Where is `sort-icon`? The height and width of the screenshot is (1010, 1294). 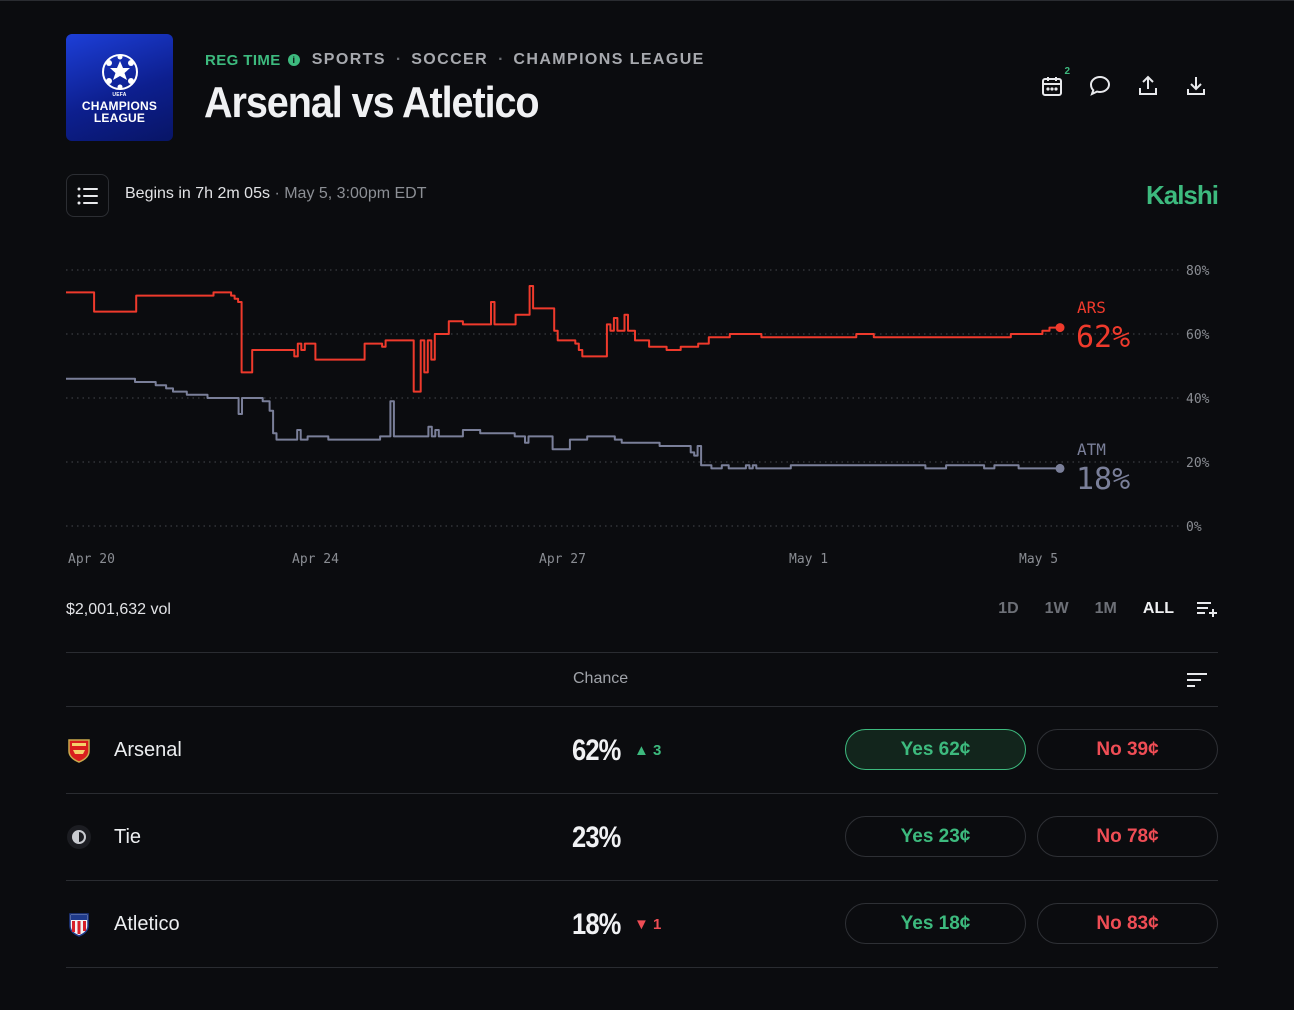 sort-icon is located at coordinates (1197, 680).